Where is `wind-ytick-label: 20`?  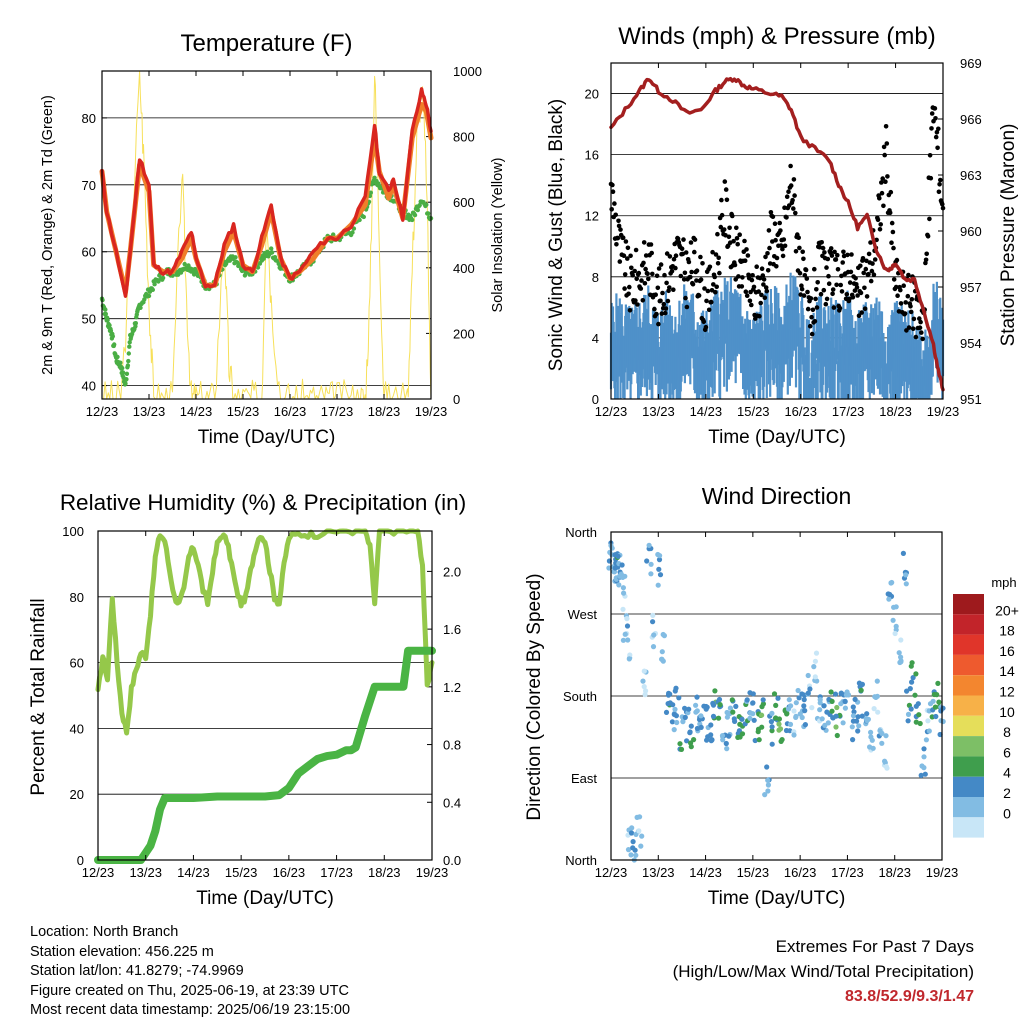 wind-ytick-label: 20 is located at coordinates (592, 94).